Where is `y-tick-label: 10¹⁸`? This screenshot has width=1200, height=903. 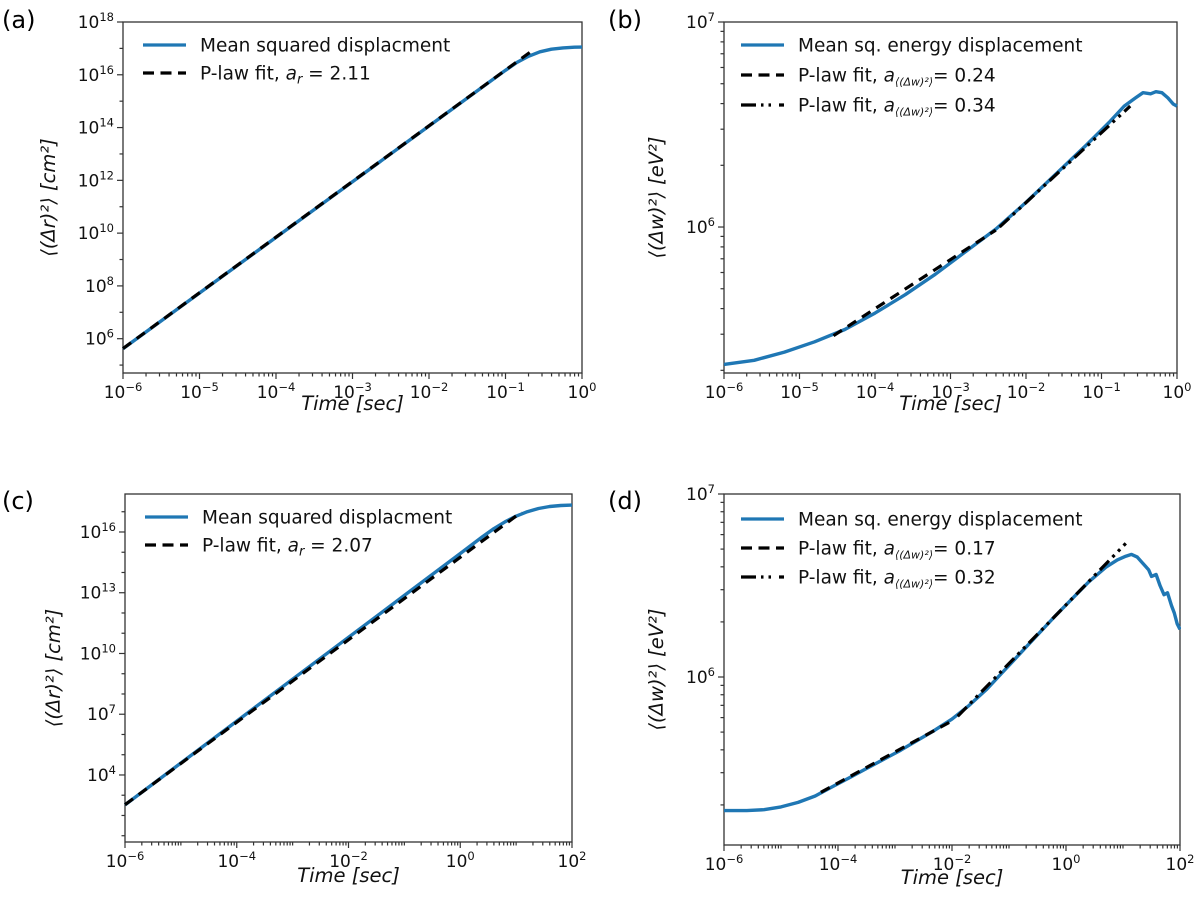
y-tick-label: 10¹⁸ is located at coordinates (96, 21).